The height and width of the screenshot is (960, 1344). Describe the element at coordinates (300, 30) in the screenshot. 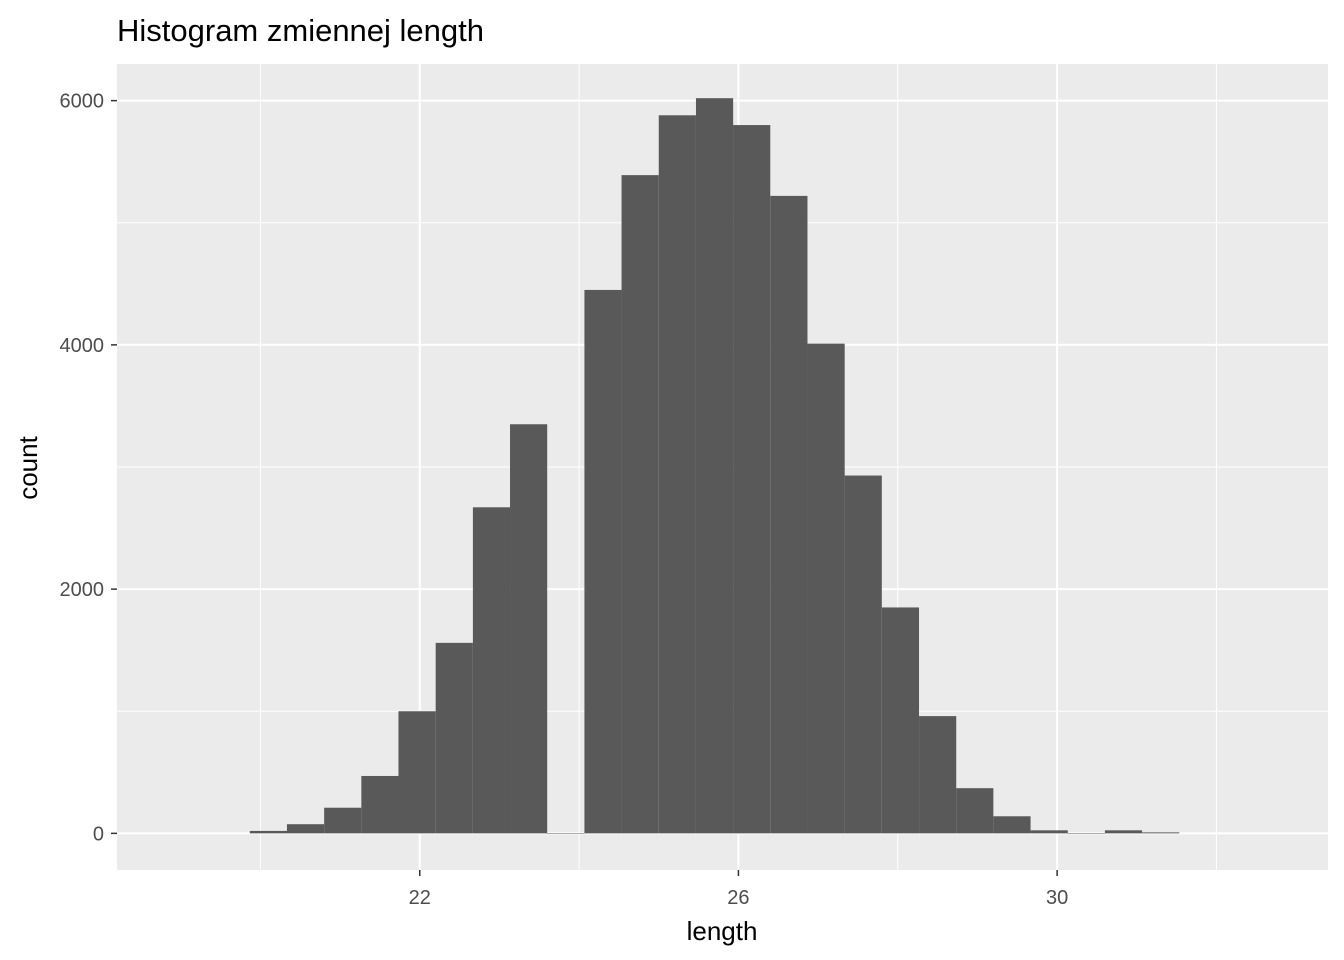

I see `chart-title: Histogram zmiennej length` at that location.